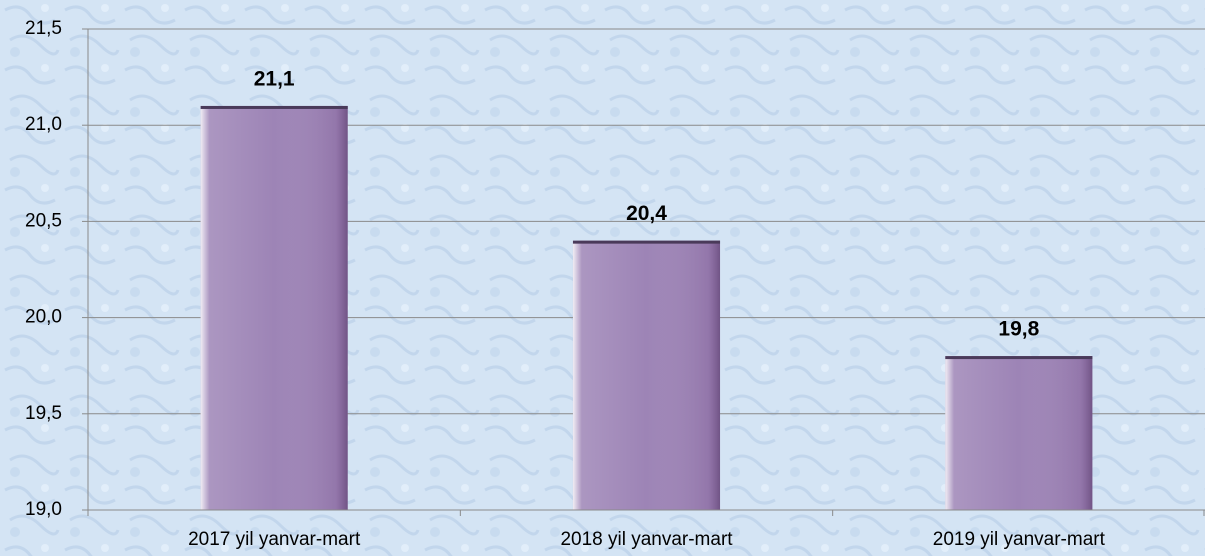  I want to click on y-tick-label: 20,0, so click(43, 317).